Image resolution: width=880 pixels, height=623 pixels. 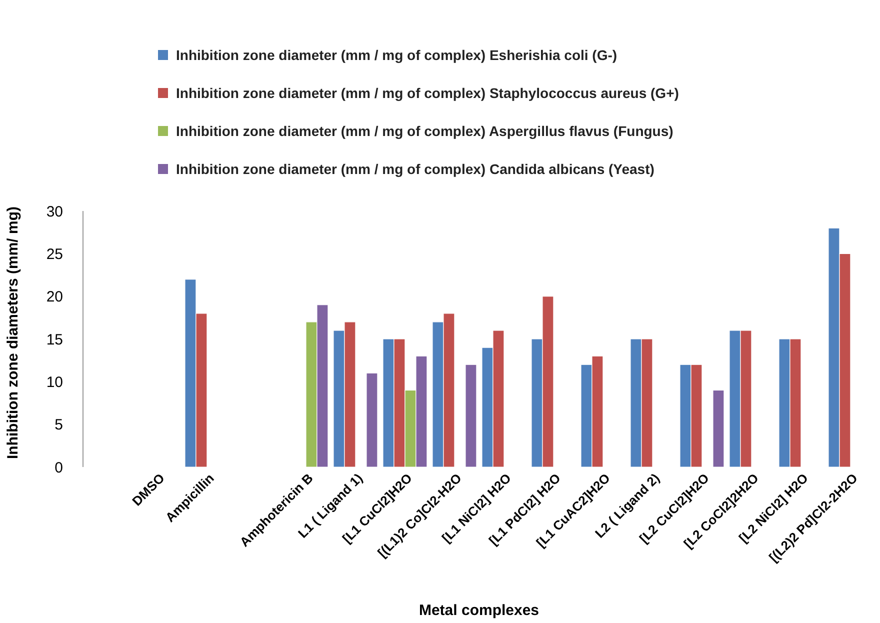 I want to click on y-tick-label: 25, so click(x=54, y=254).